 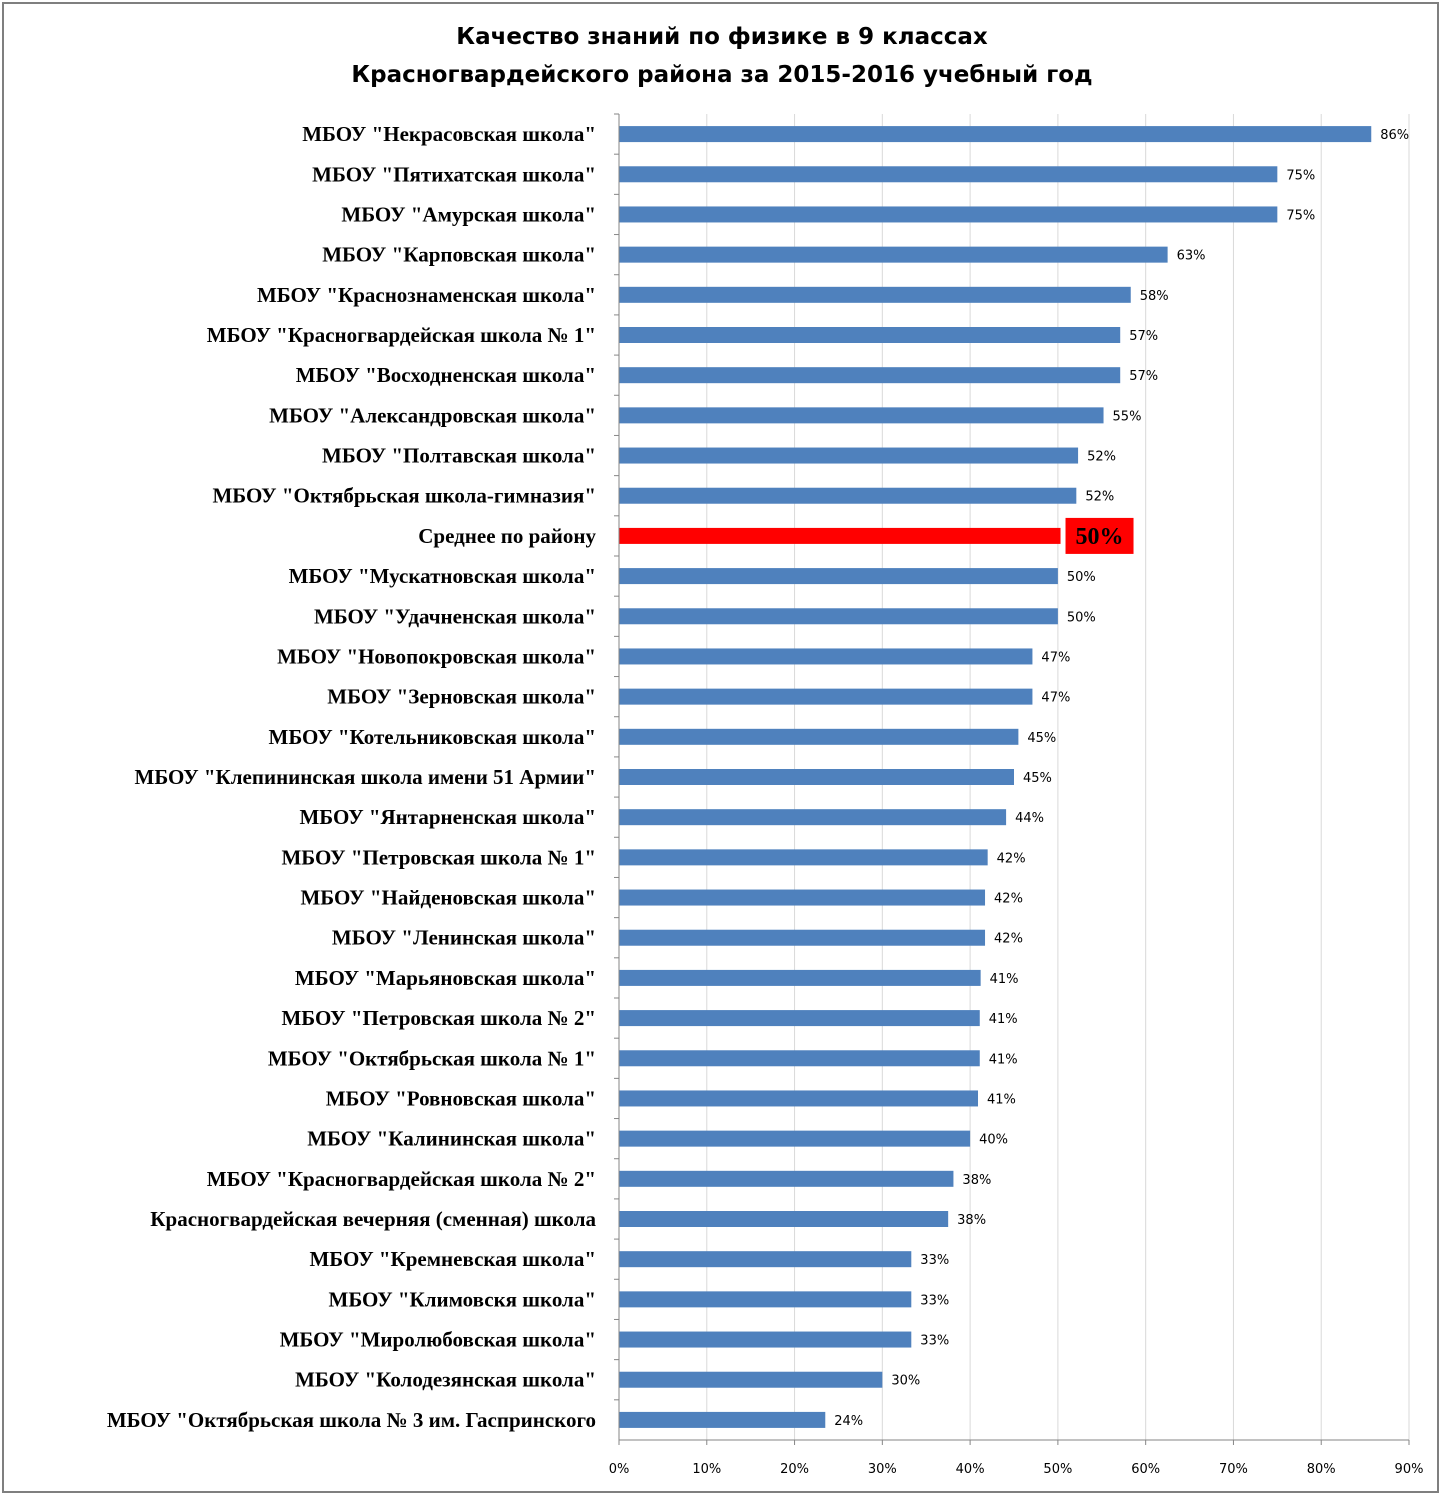 What do you see at coordinates (452, 1259) in the screenshot?
I see `category-label: МБОУ "Кремневская школа"` at bounding box center [452, 1259].